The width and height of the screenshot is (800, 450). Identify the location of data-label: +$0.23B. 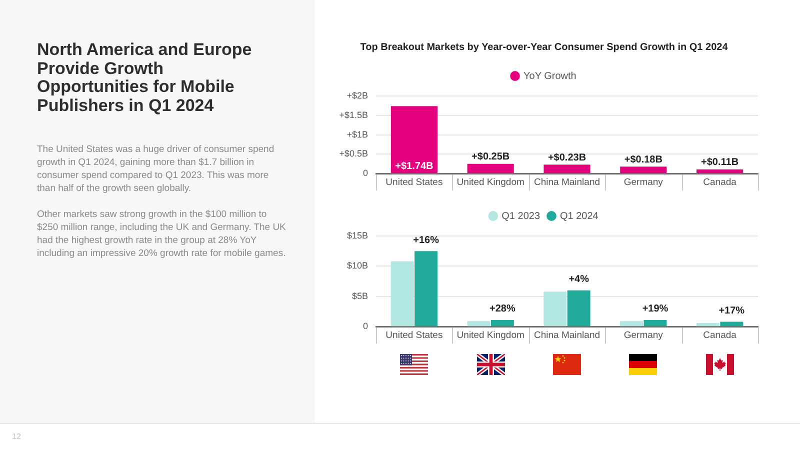
(567, 158).